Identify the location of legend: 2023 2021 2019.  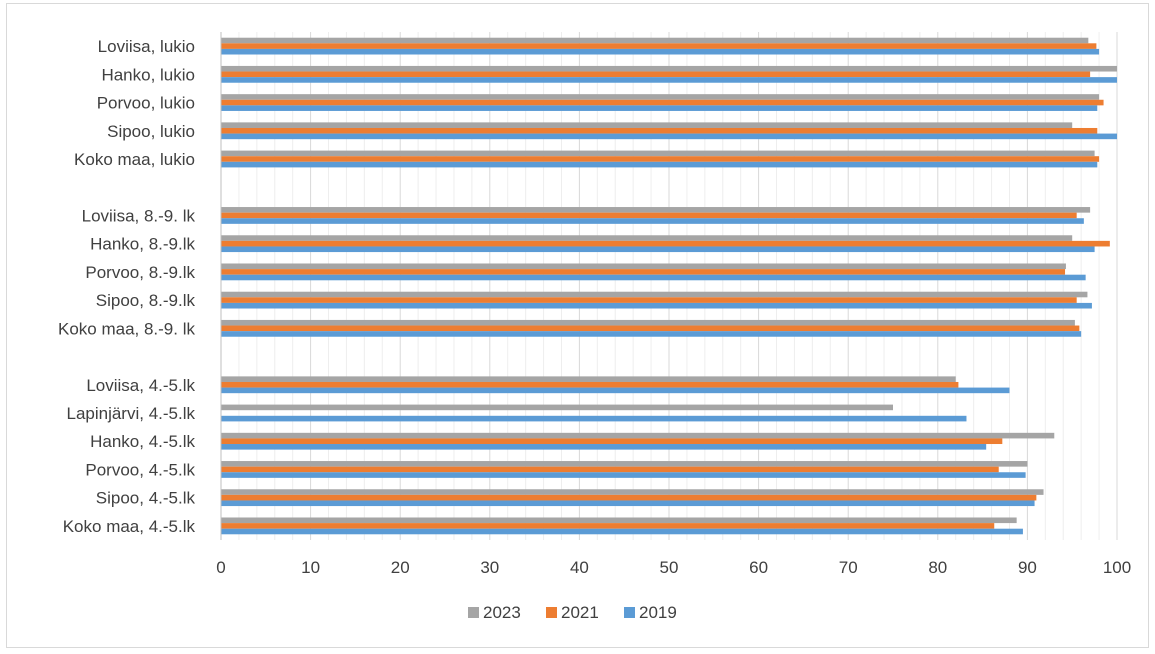
(572, 612).